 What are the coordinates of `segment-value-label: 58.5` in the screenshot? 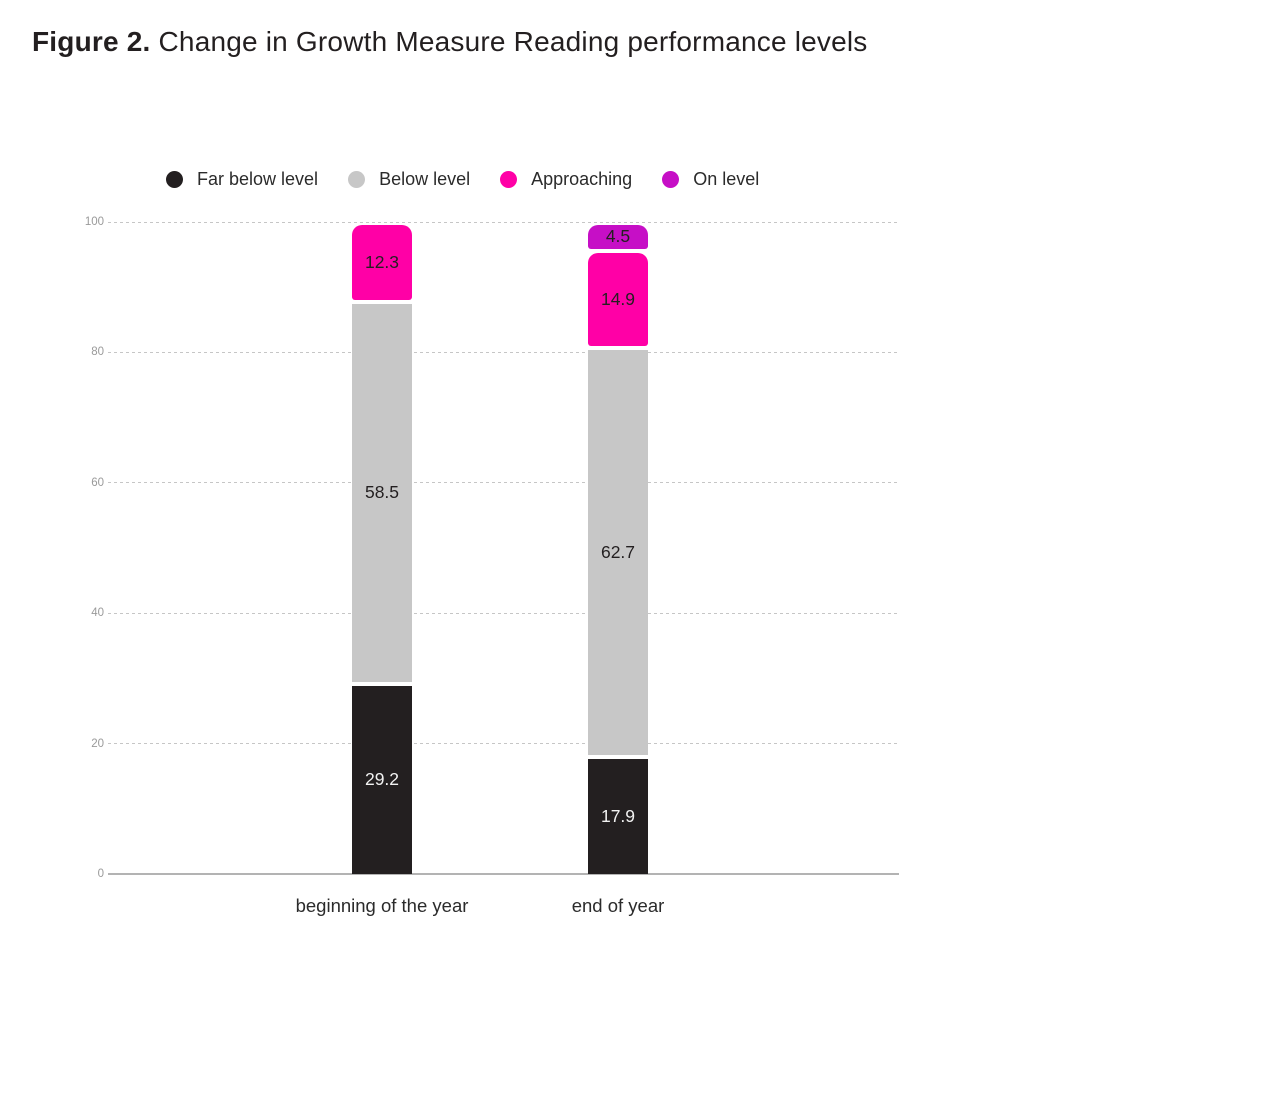 It's located at (382, 492).